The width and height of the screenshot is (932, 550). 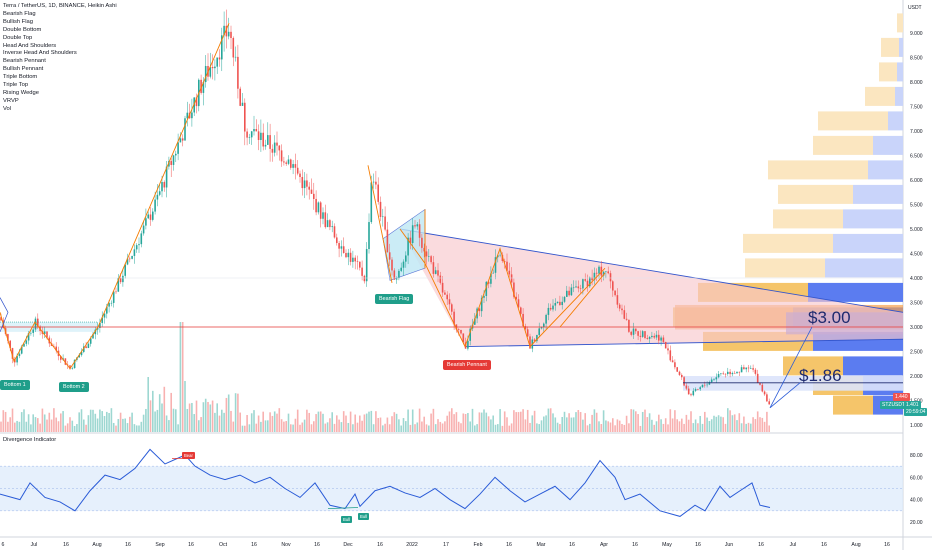 I want to click on legend-item-3: Double Top, so click(x=18, y=37).